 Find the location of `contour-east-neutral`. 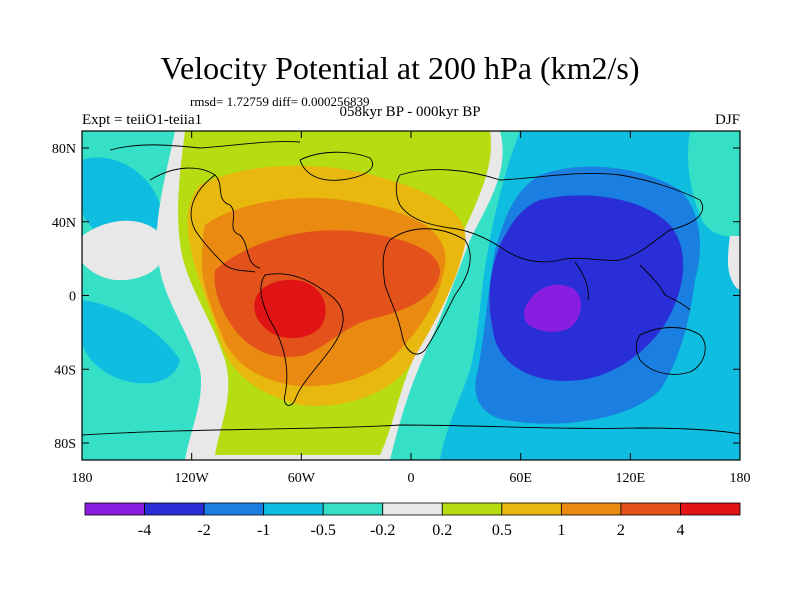

contour-east-neutral is located at coordinates (734, 263).